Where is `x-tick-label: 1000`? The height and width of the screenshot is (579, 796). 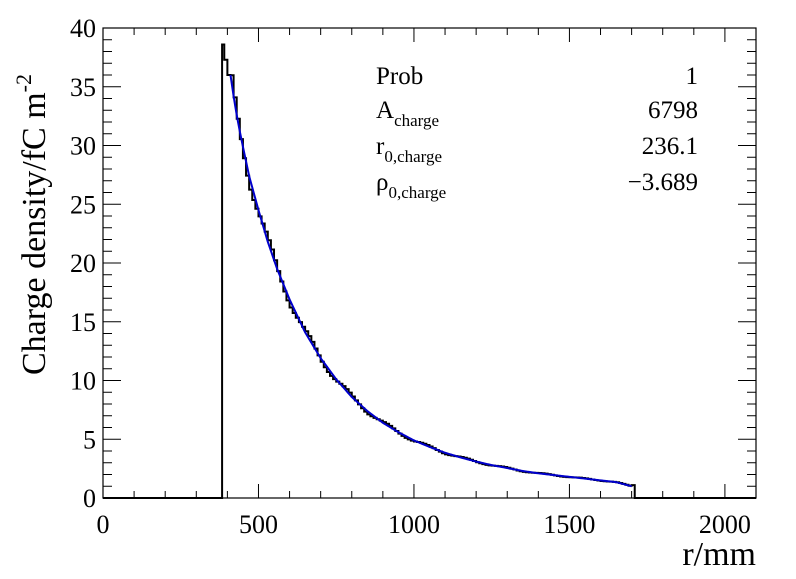
x-tick-label: 1000 is located at coordinates (414, 524).